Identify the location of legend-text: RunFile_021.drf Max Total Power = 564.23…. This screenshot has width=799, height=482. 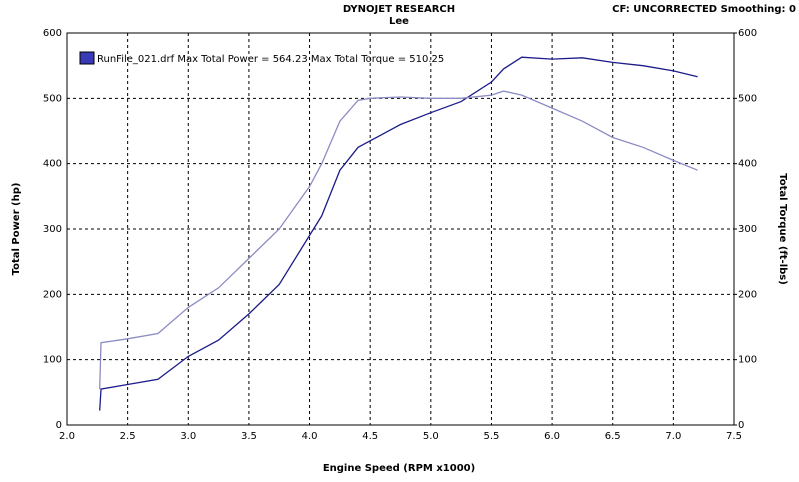
(270, 59).